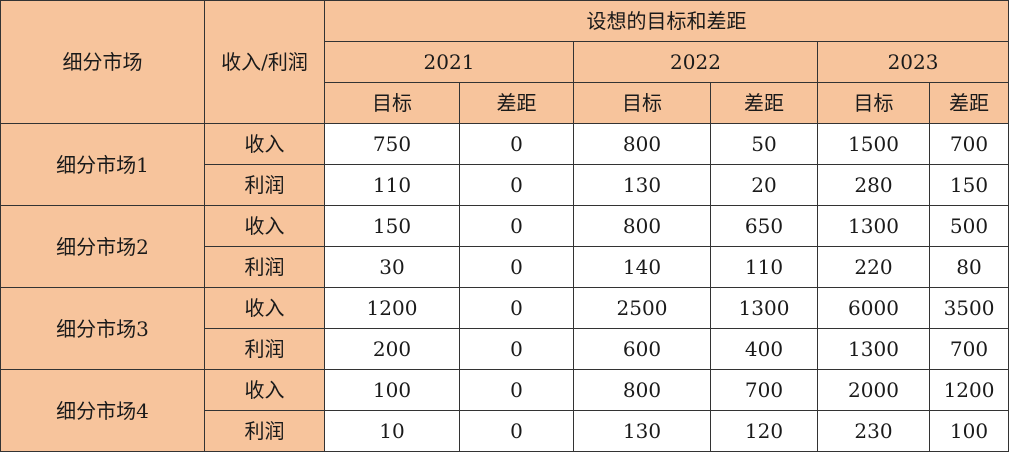 This screenshot has height=452, width=1009. Describe the element at coordinates (873, 144) in the screenshot. I see `value-cell: 1500` at that location.